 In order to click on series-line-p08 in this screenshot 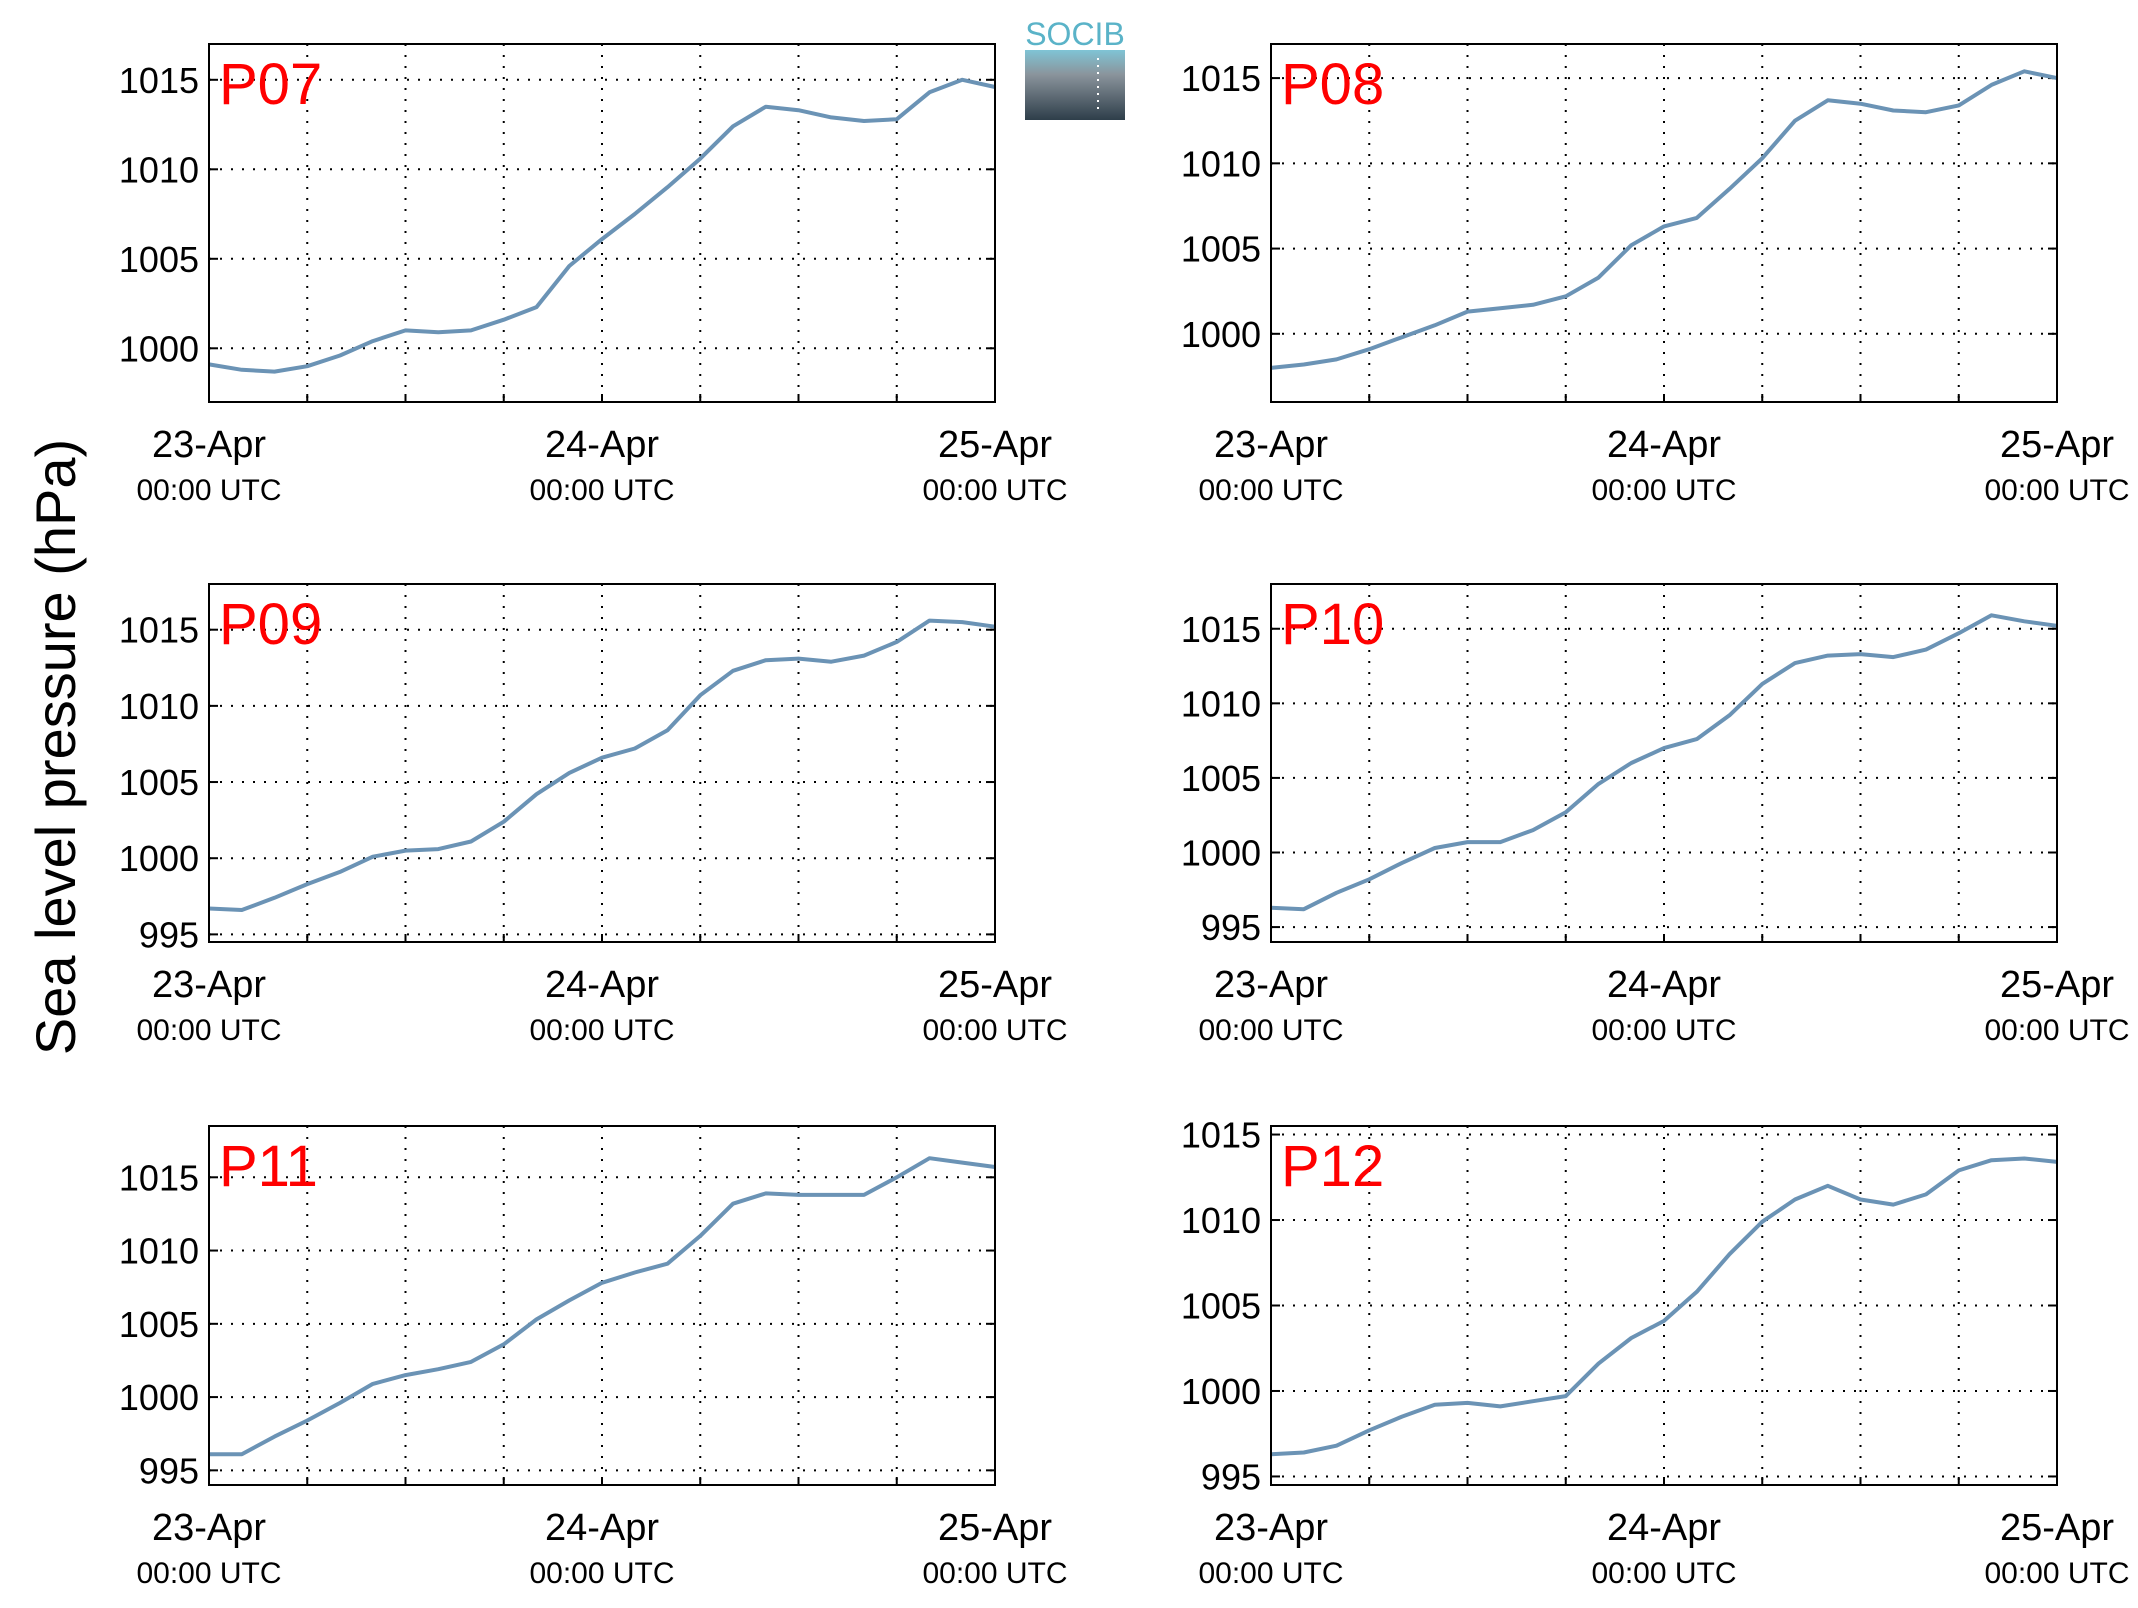, I will do `click(1664, 219)`.